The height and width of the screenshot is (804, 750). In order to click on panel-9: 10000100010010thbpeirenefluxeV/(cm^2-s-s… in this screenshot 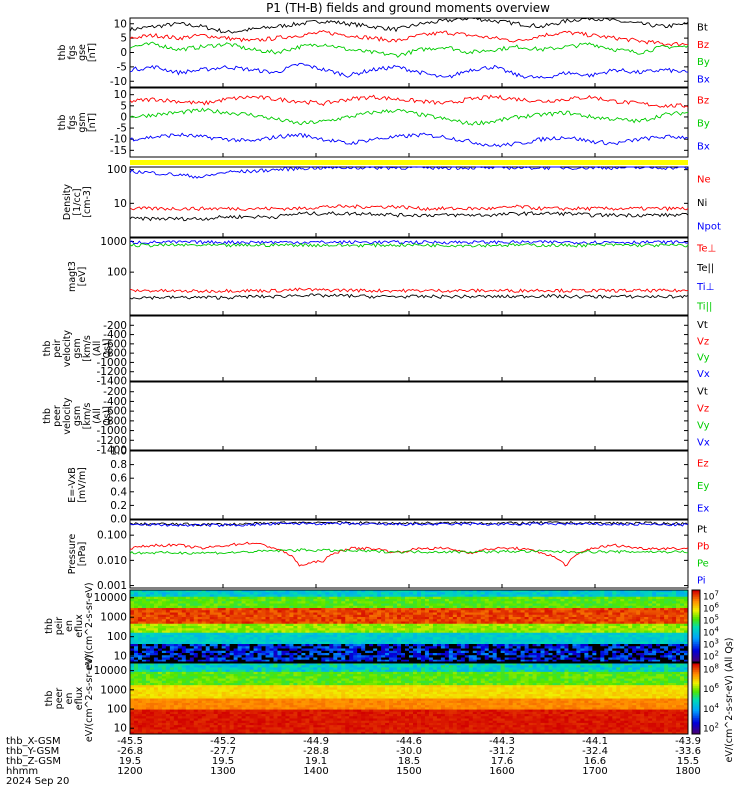, I will do `click(381, 625)`.